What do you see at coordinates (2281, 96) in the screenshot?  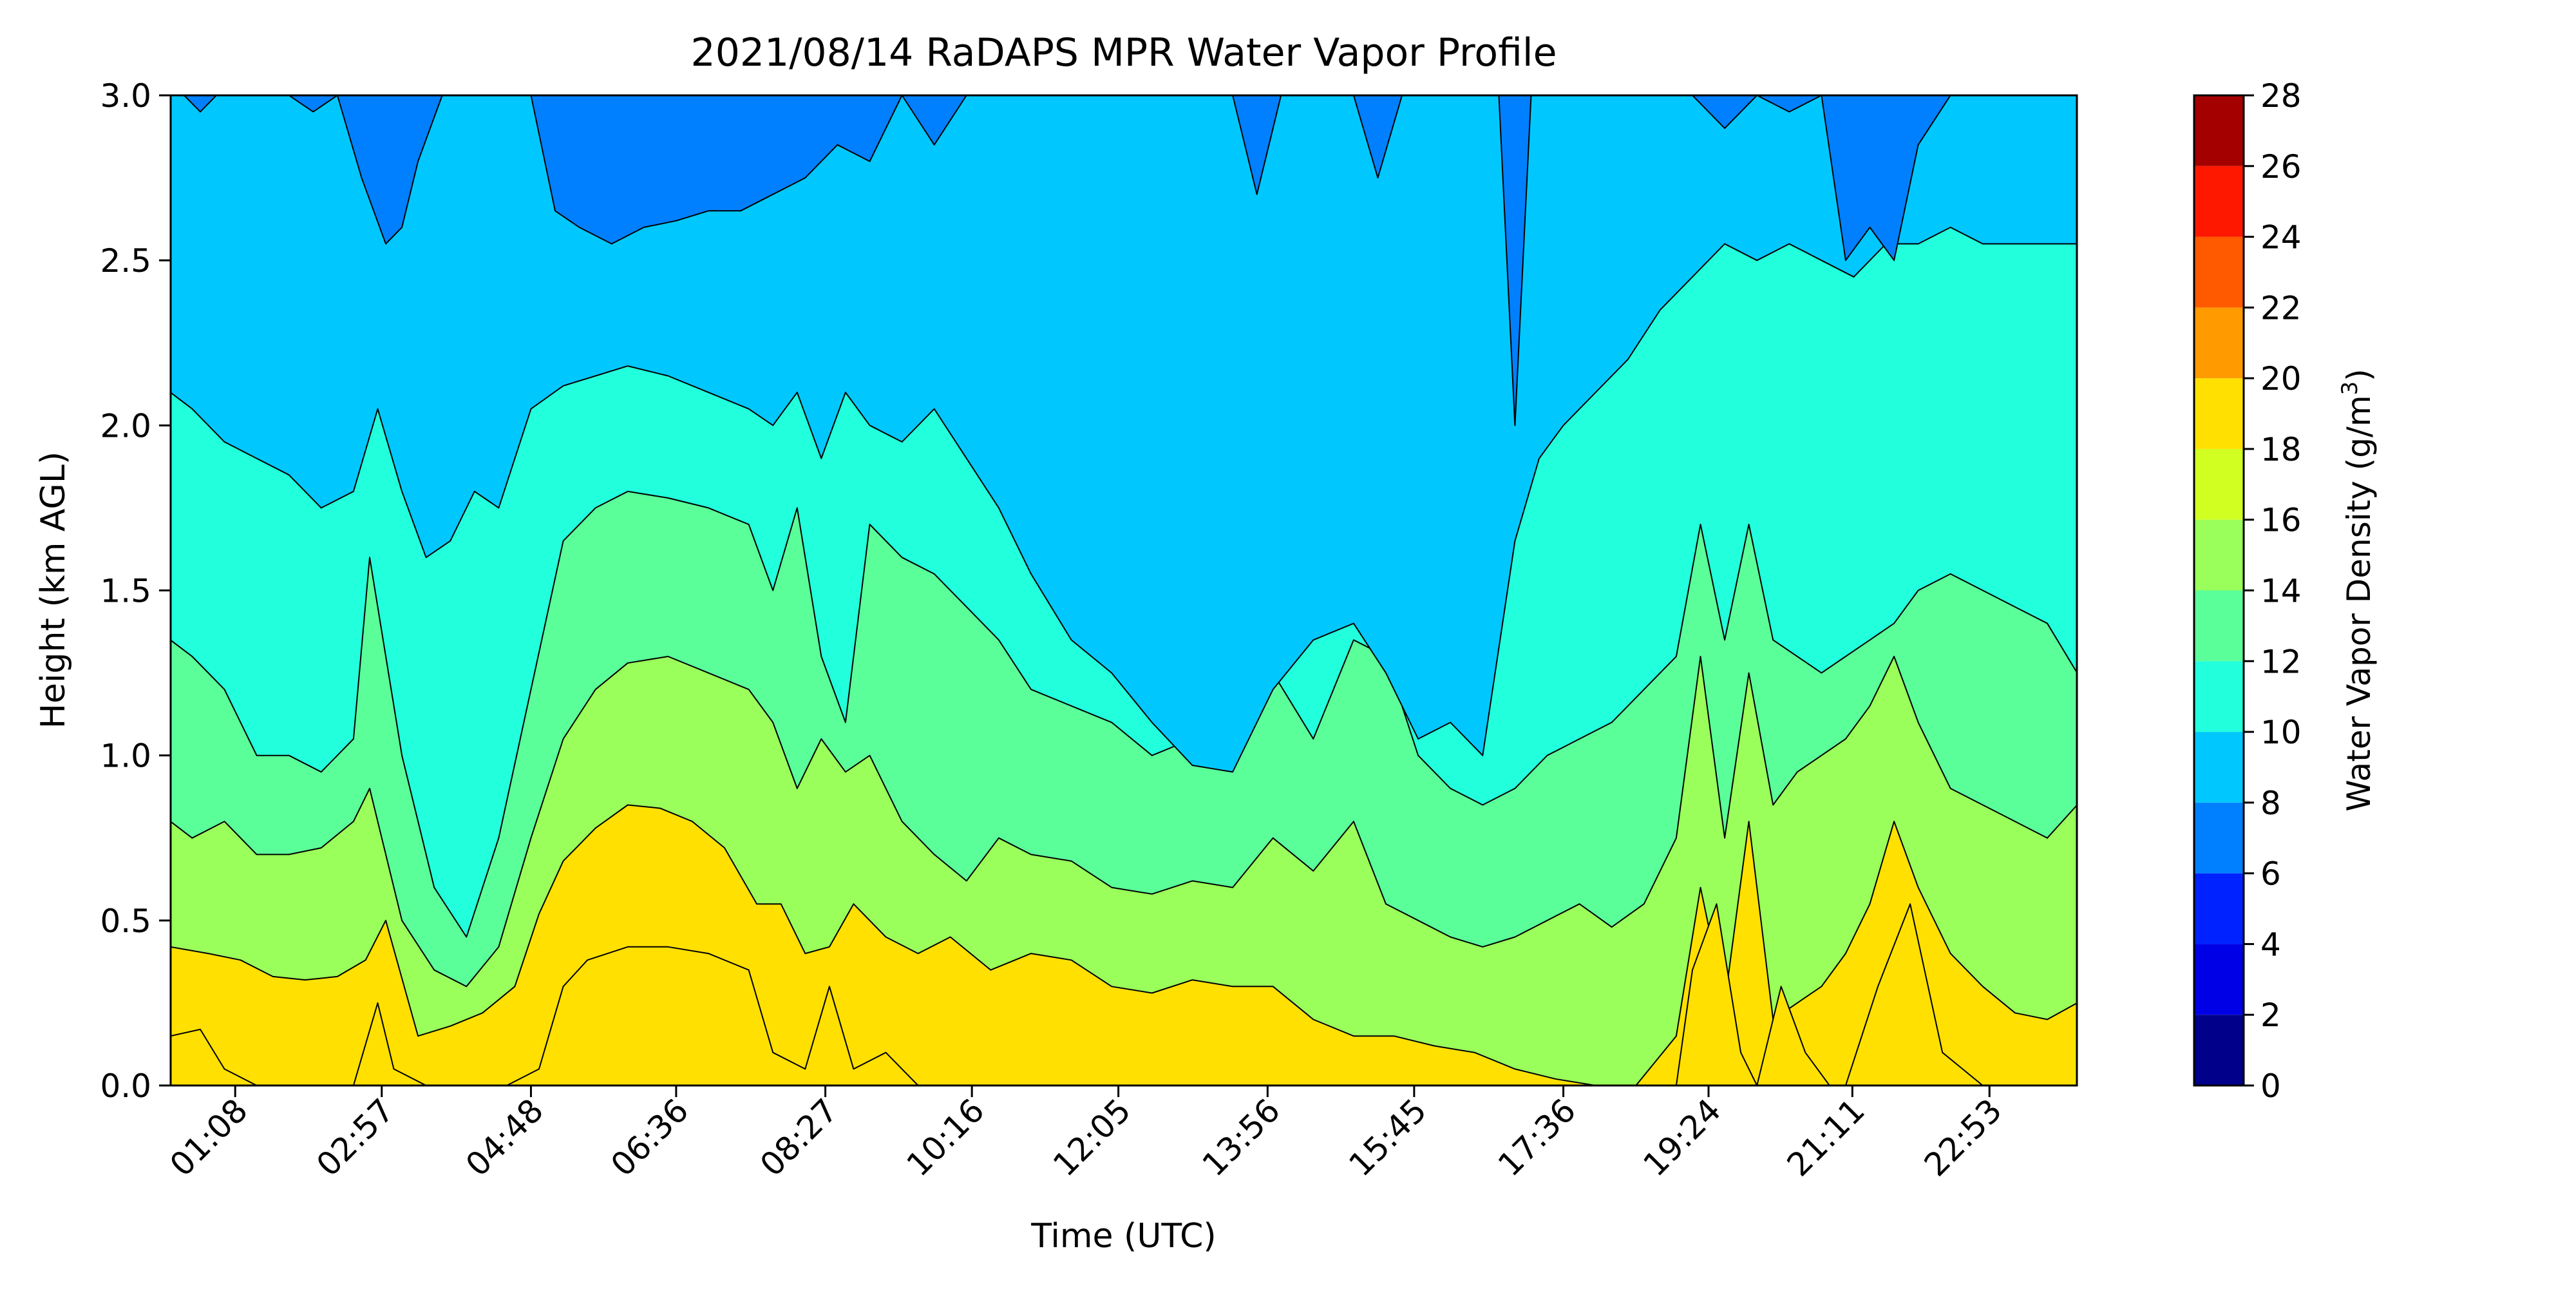 I see `colorbar-tick-label: 28` at bounding box center [2281, 96].